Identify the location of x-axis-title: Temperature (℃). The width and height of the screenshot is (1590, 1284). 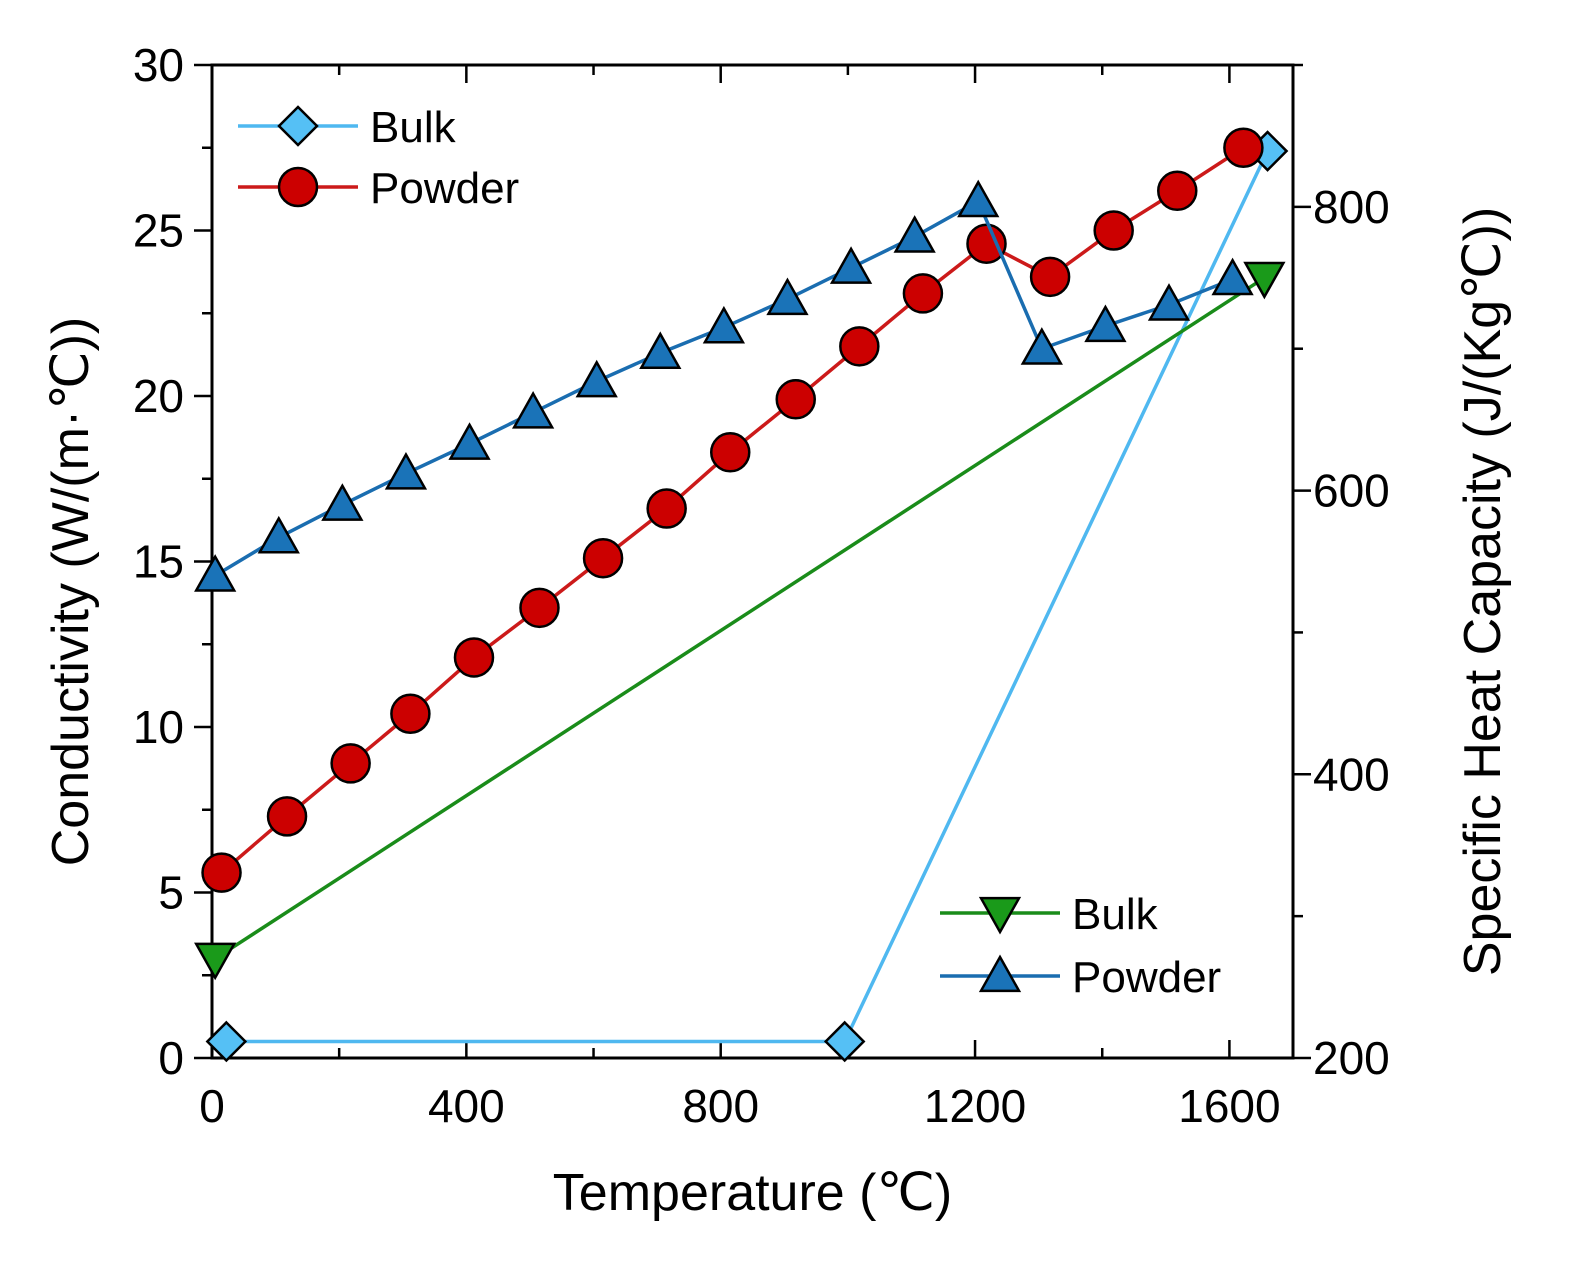
(752, 1193).